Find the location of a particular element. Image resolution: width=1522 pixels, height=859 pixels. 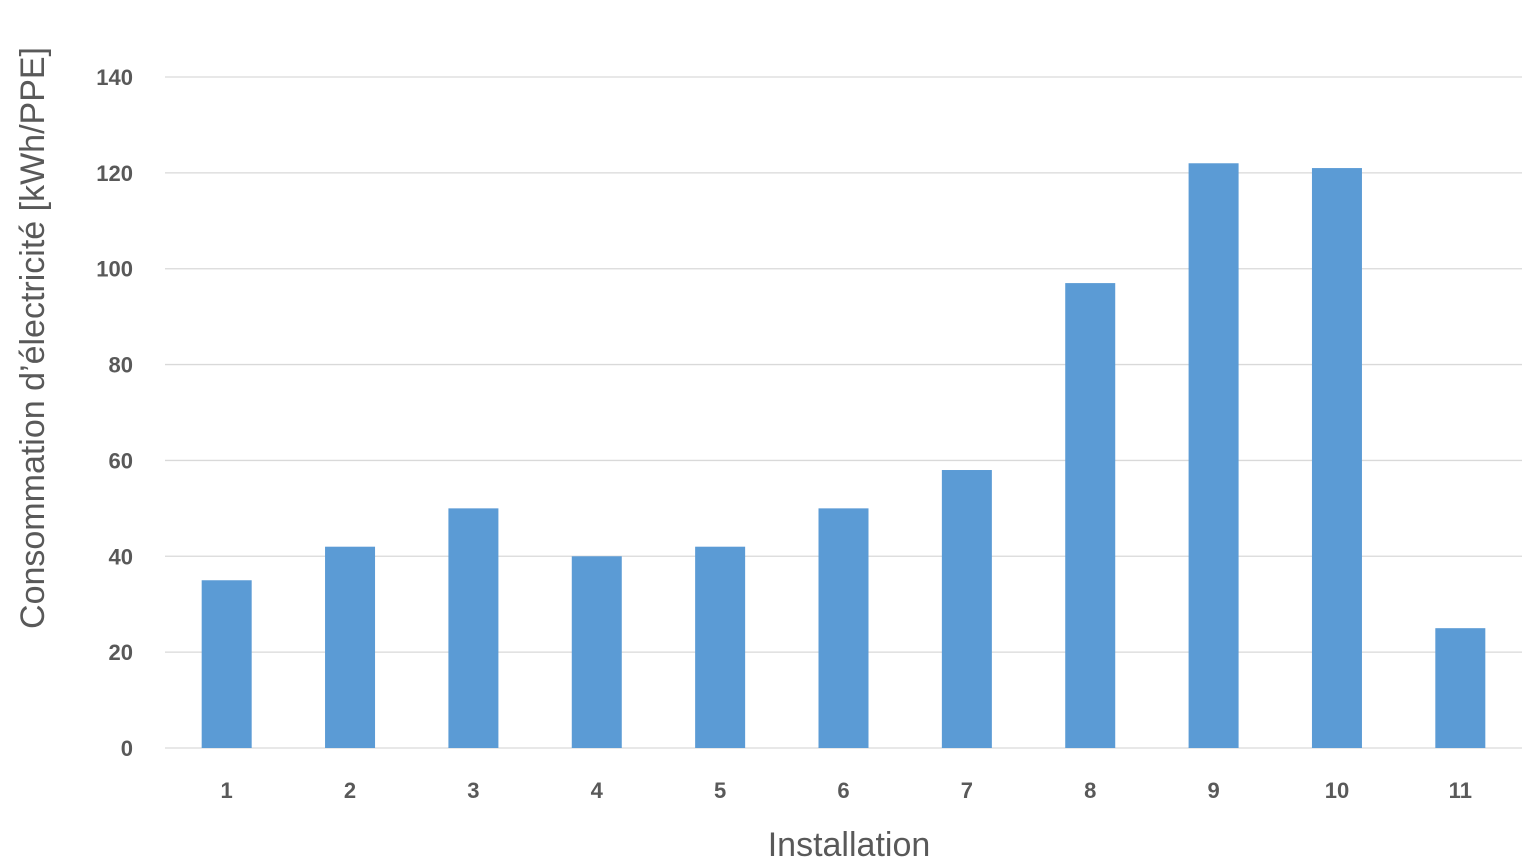

x-tick-label-4: 4 is located at coordinates (597, 790).